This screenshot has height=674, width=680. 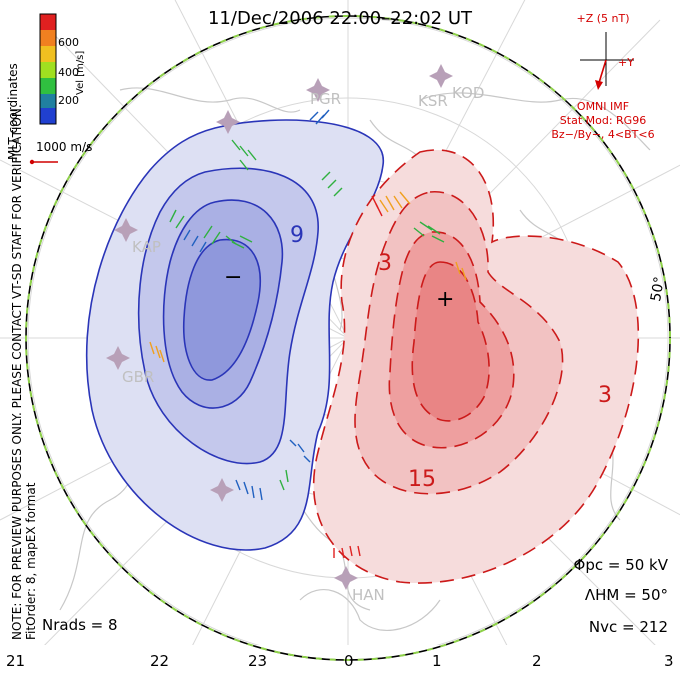 What do you see at coordinates (445, 299) in the screenshot?
I see `positive-cell-marker: +` at bounding box center [445, 299].